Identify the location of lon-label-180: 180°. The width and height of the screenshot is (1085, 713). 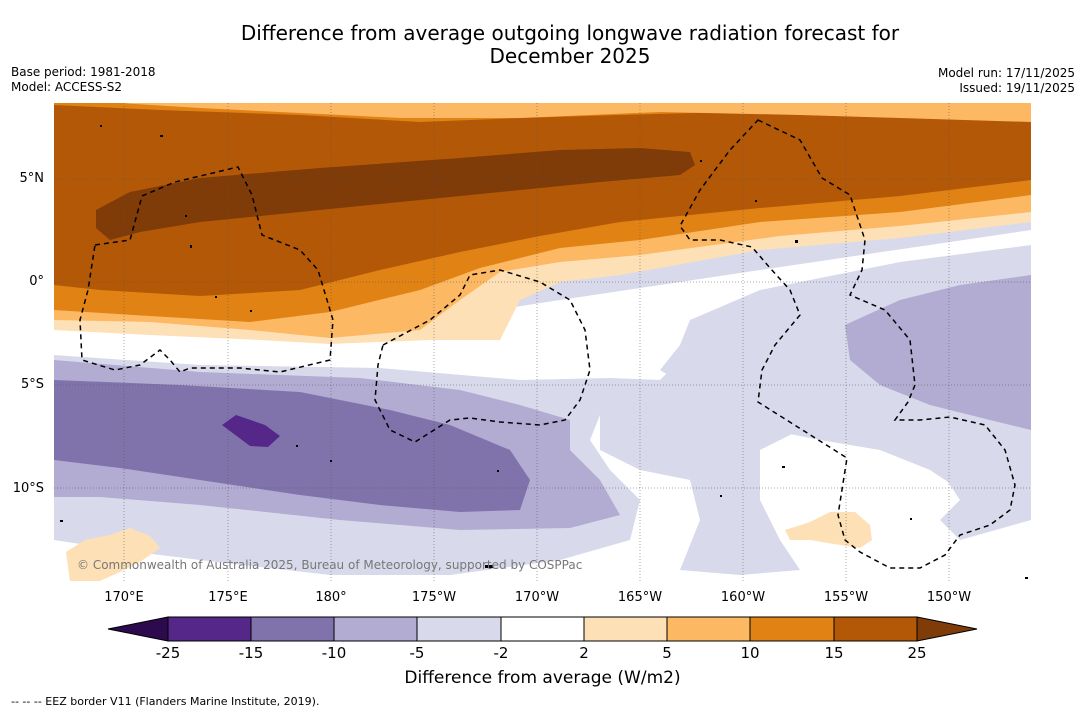
(331, 597).